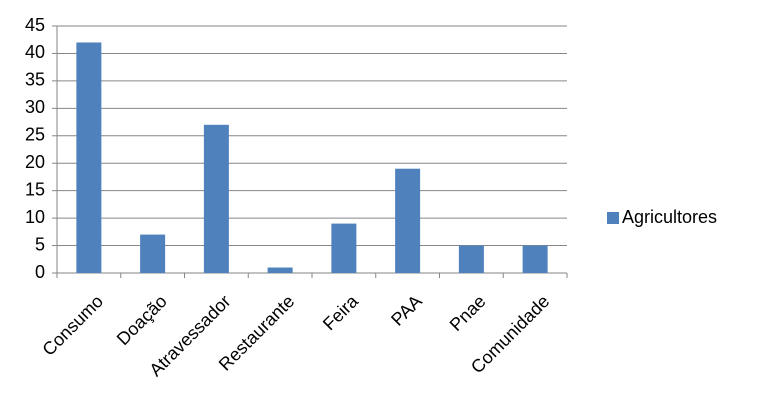 The width and height of the screenshot is (771, 412). Describe the element at coordinates (35, 80) in the screenshot. I see `y-tick-label: 35` at that location.